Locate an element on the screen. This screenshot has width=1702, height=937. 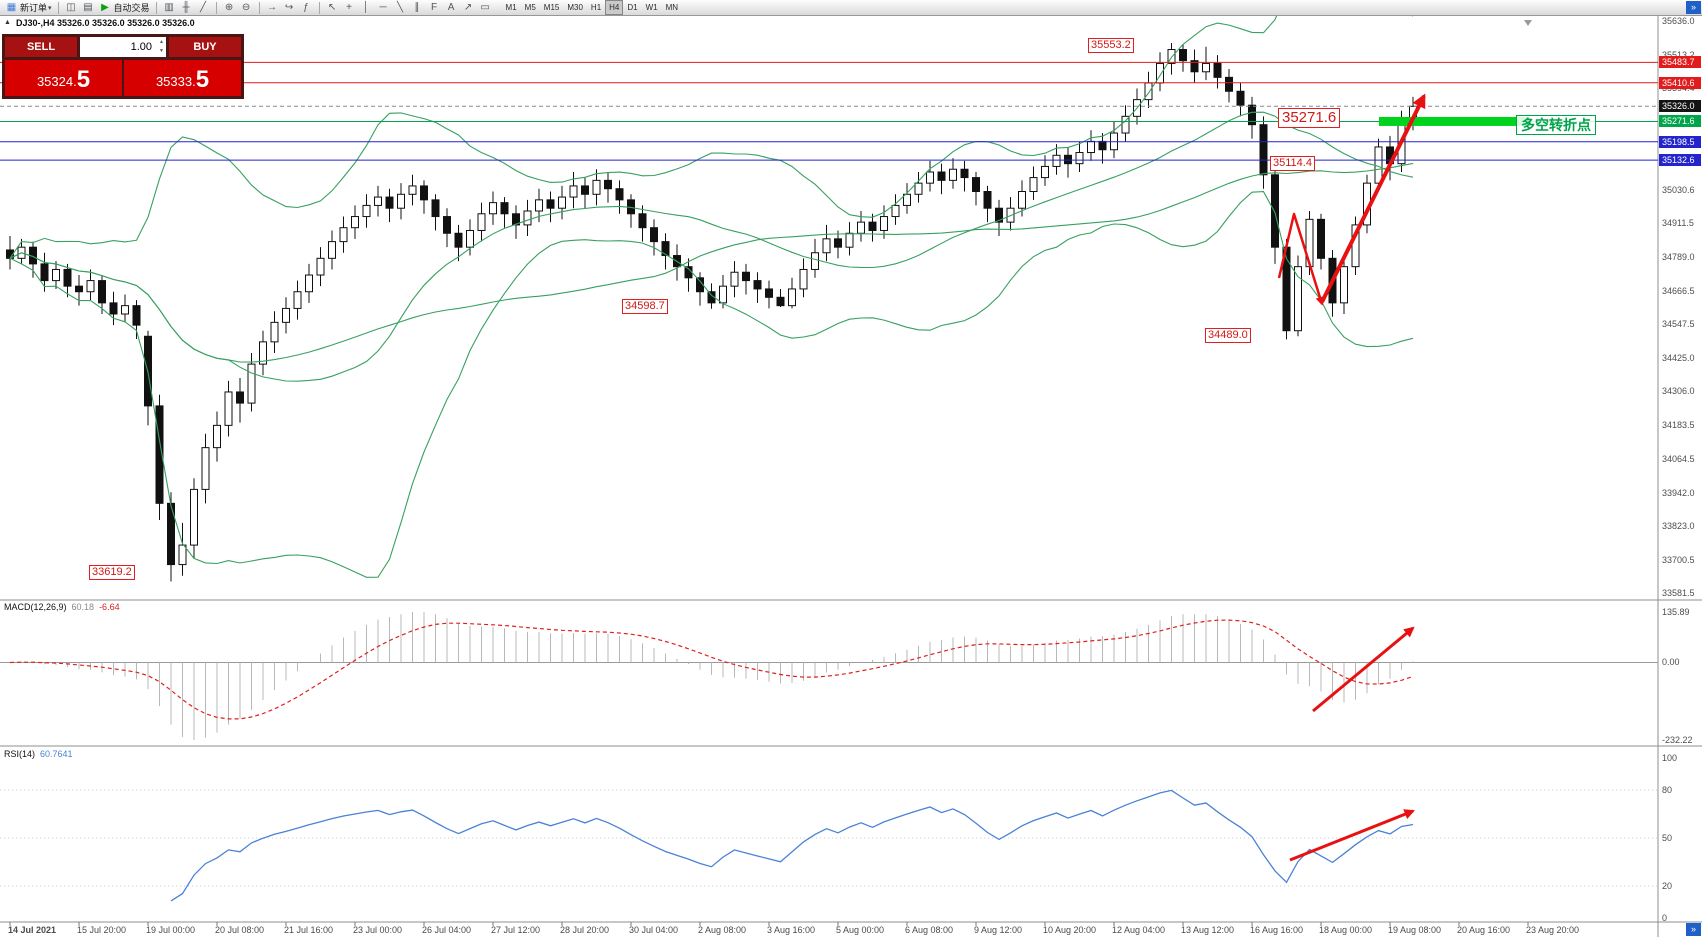
time-axis-label: 19 Jul 00:00 is located at coordinates (170, 930).